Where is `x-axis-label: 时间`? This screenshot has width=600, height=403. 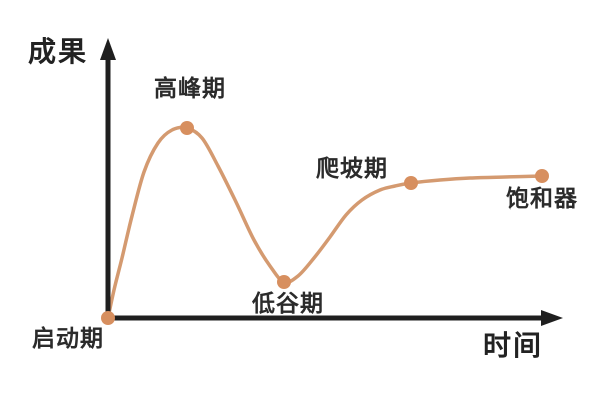
x-axis-label: 时间 is located at coordinates (513, 345).